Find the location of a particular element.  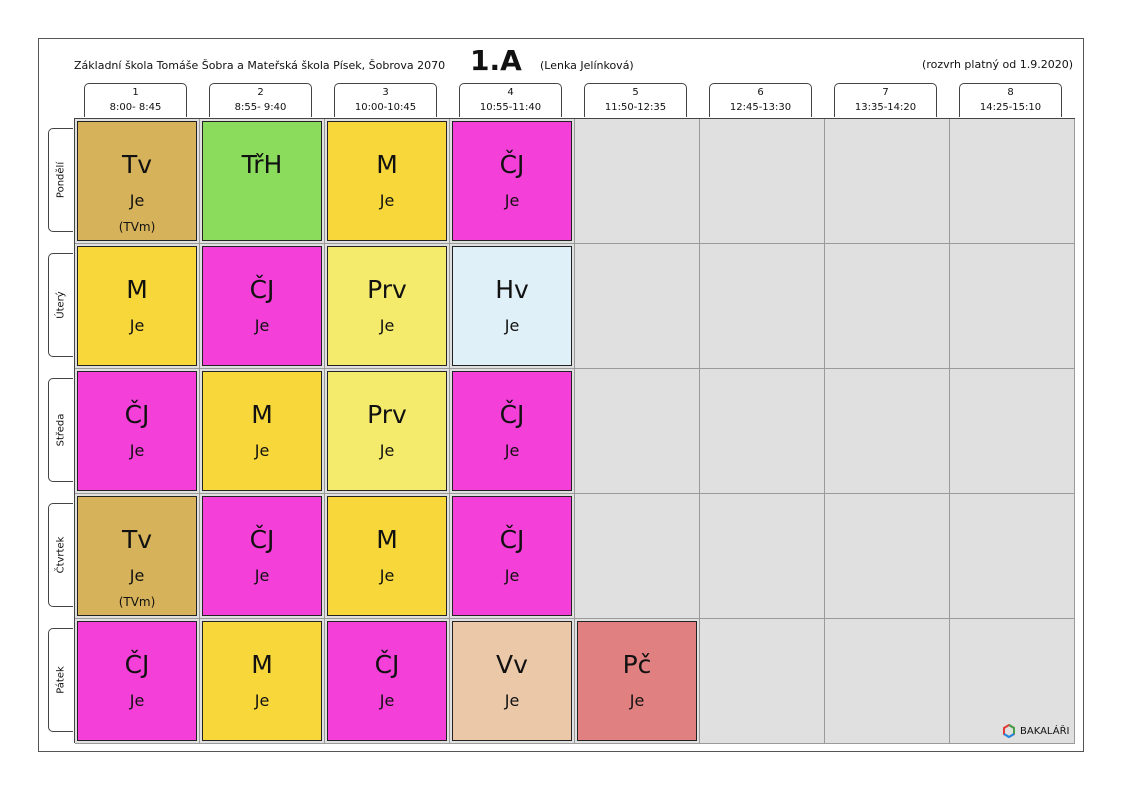

lesson-cell: Vv Je is located at coordinates (512, 681).